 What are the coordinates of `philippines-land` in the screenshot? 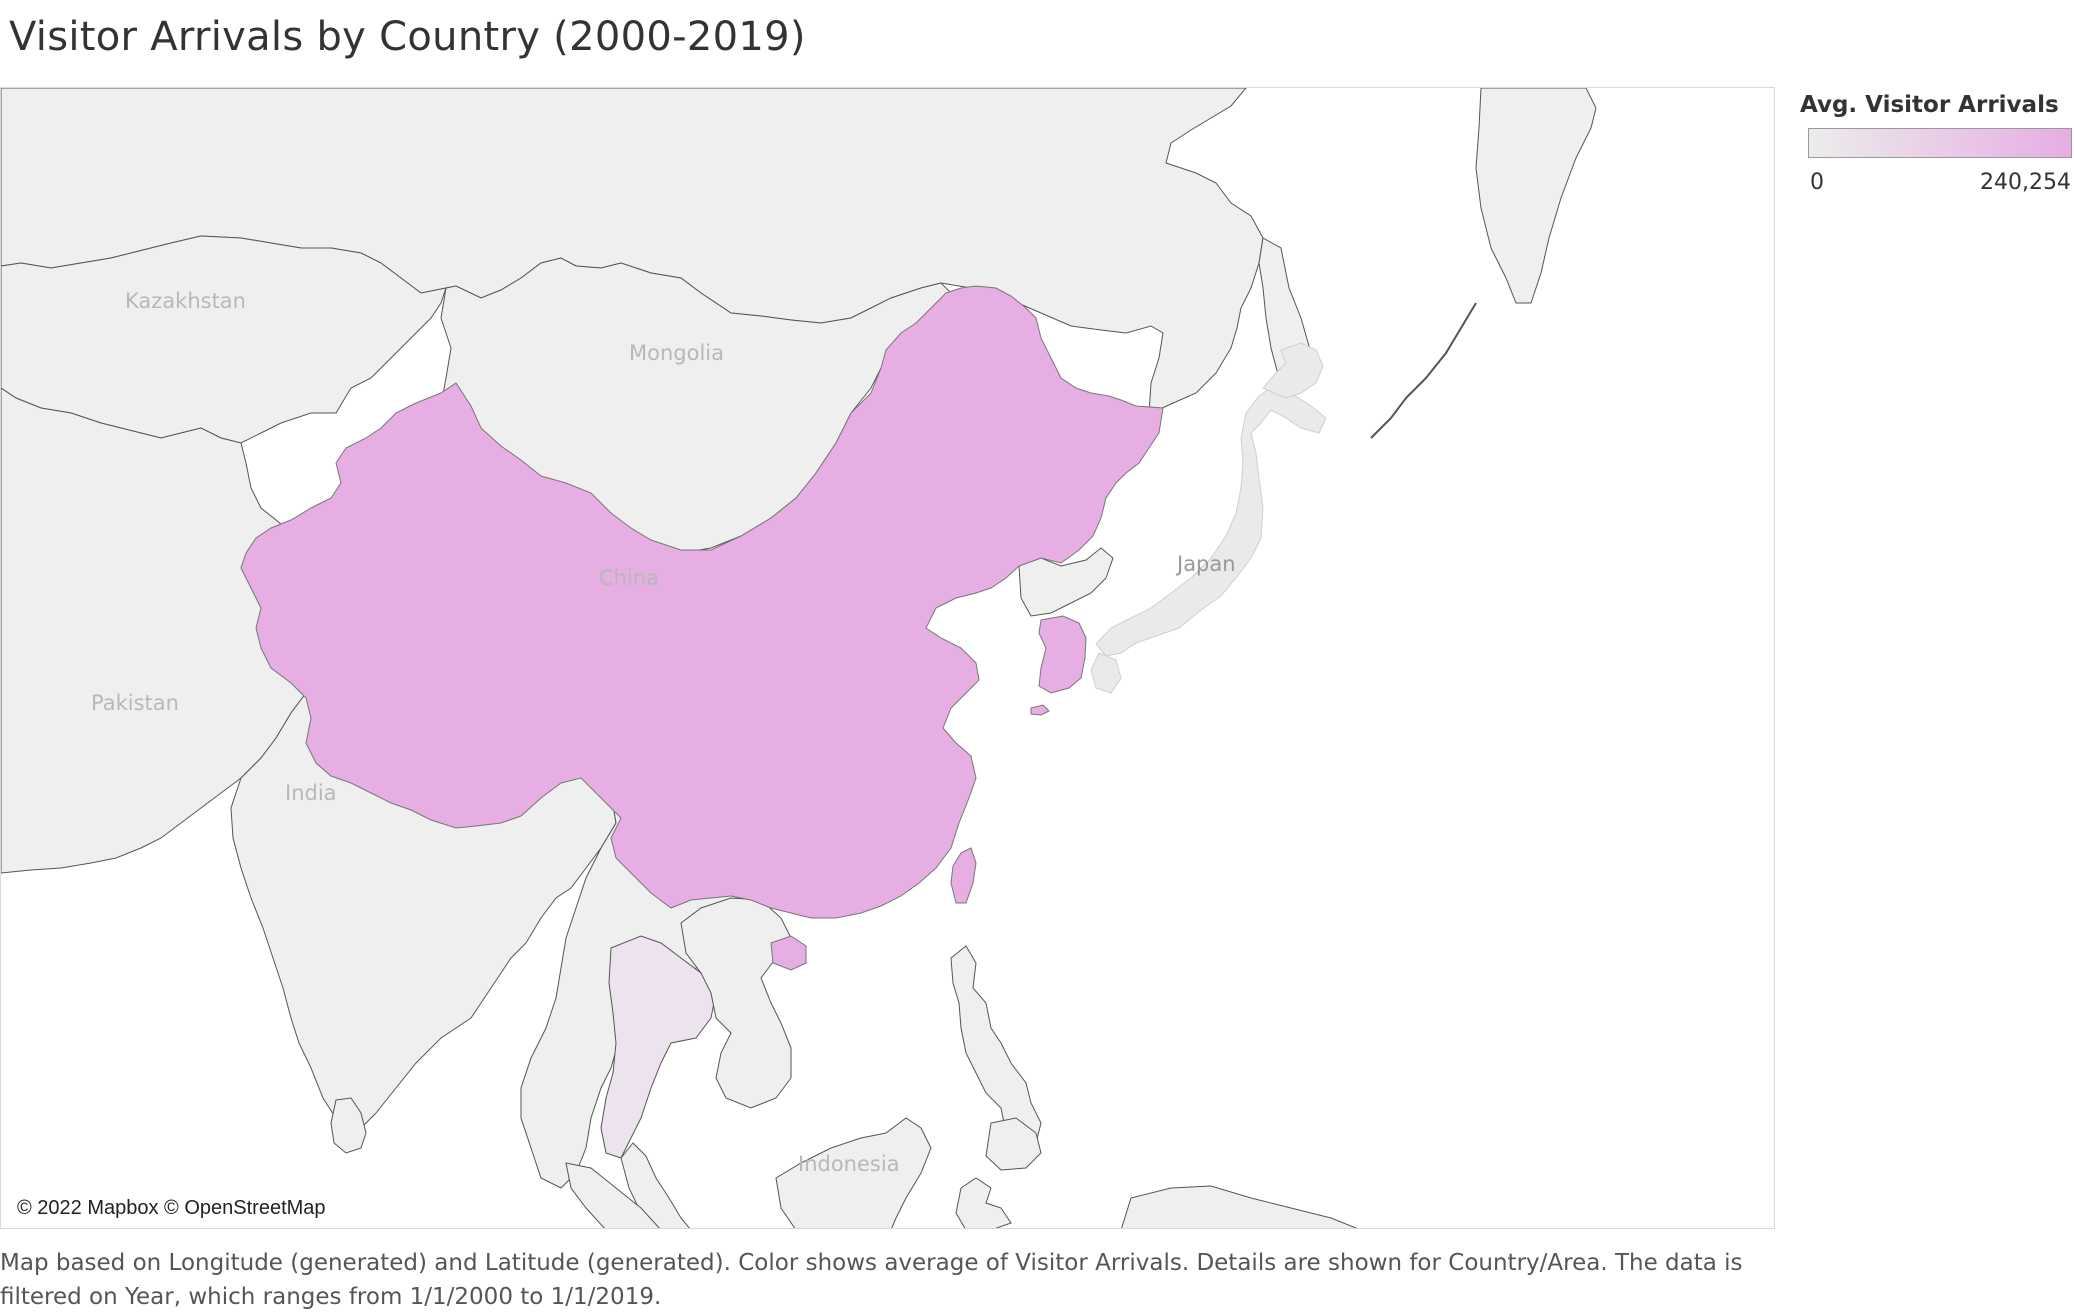 It's located at (996, 1047).